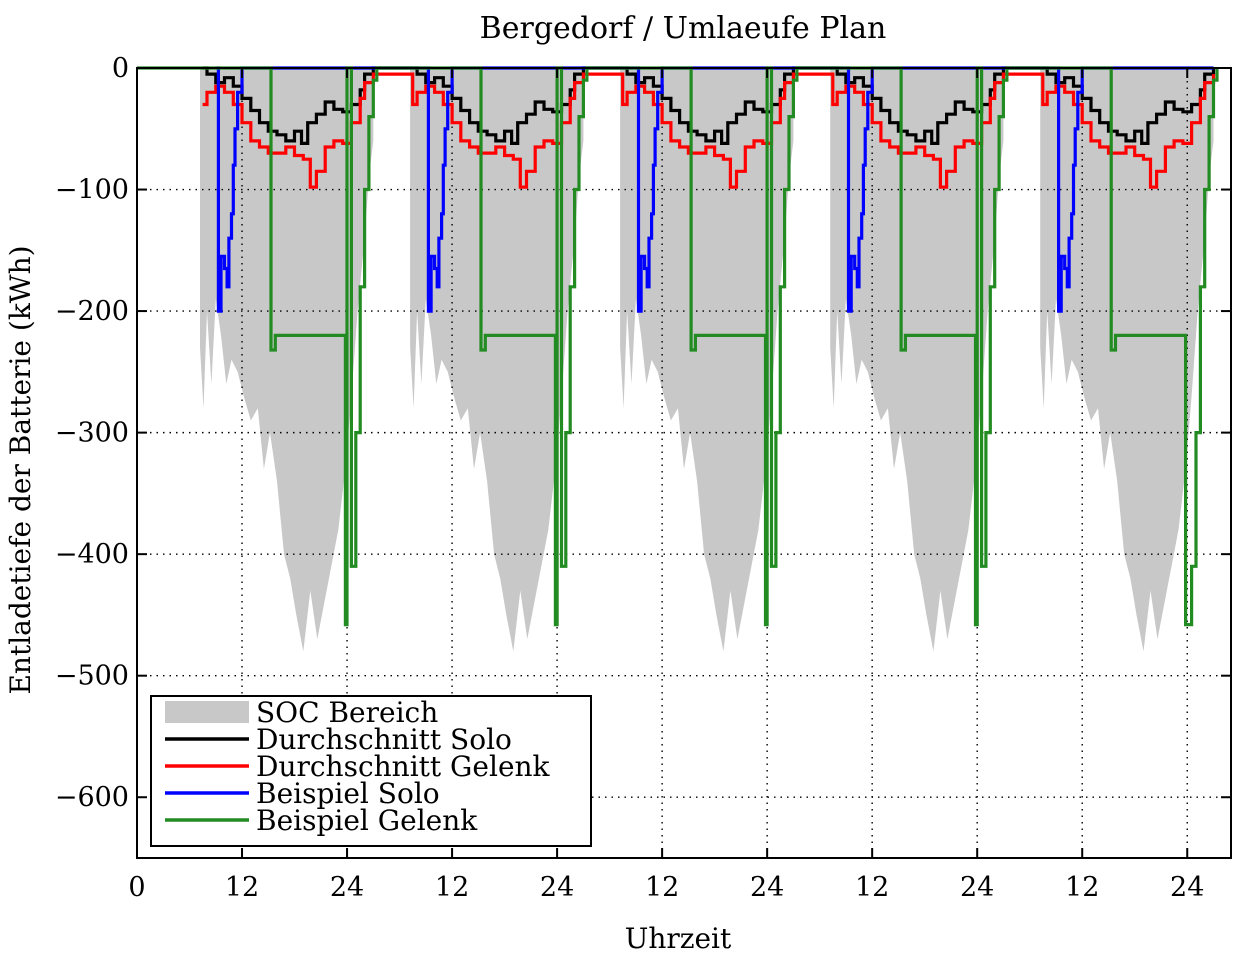 Image resolution: width=1253 pixels, height=956 pixels. Describe the element at coordinates (683, 28) in the screenshot. I see `chart-title: Bergedorf / Umlaeufe Plan` at that location.